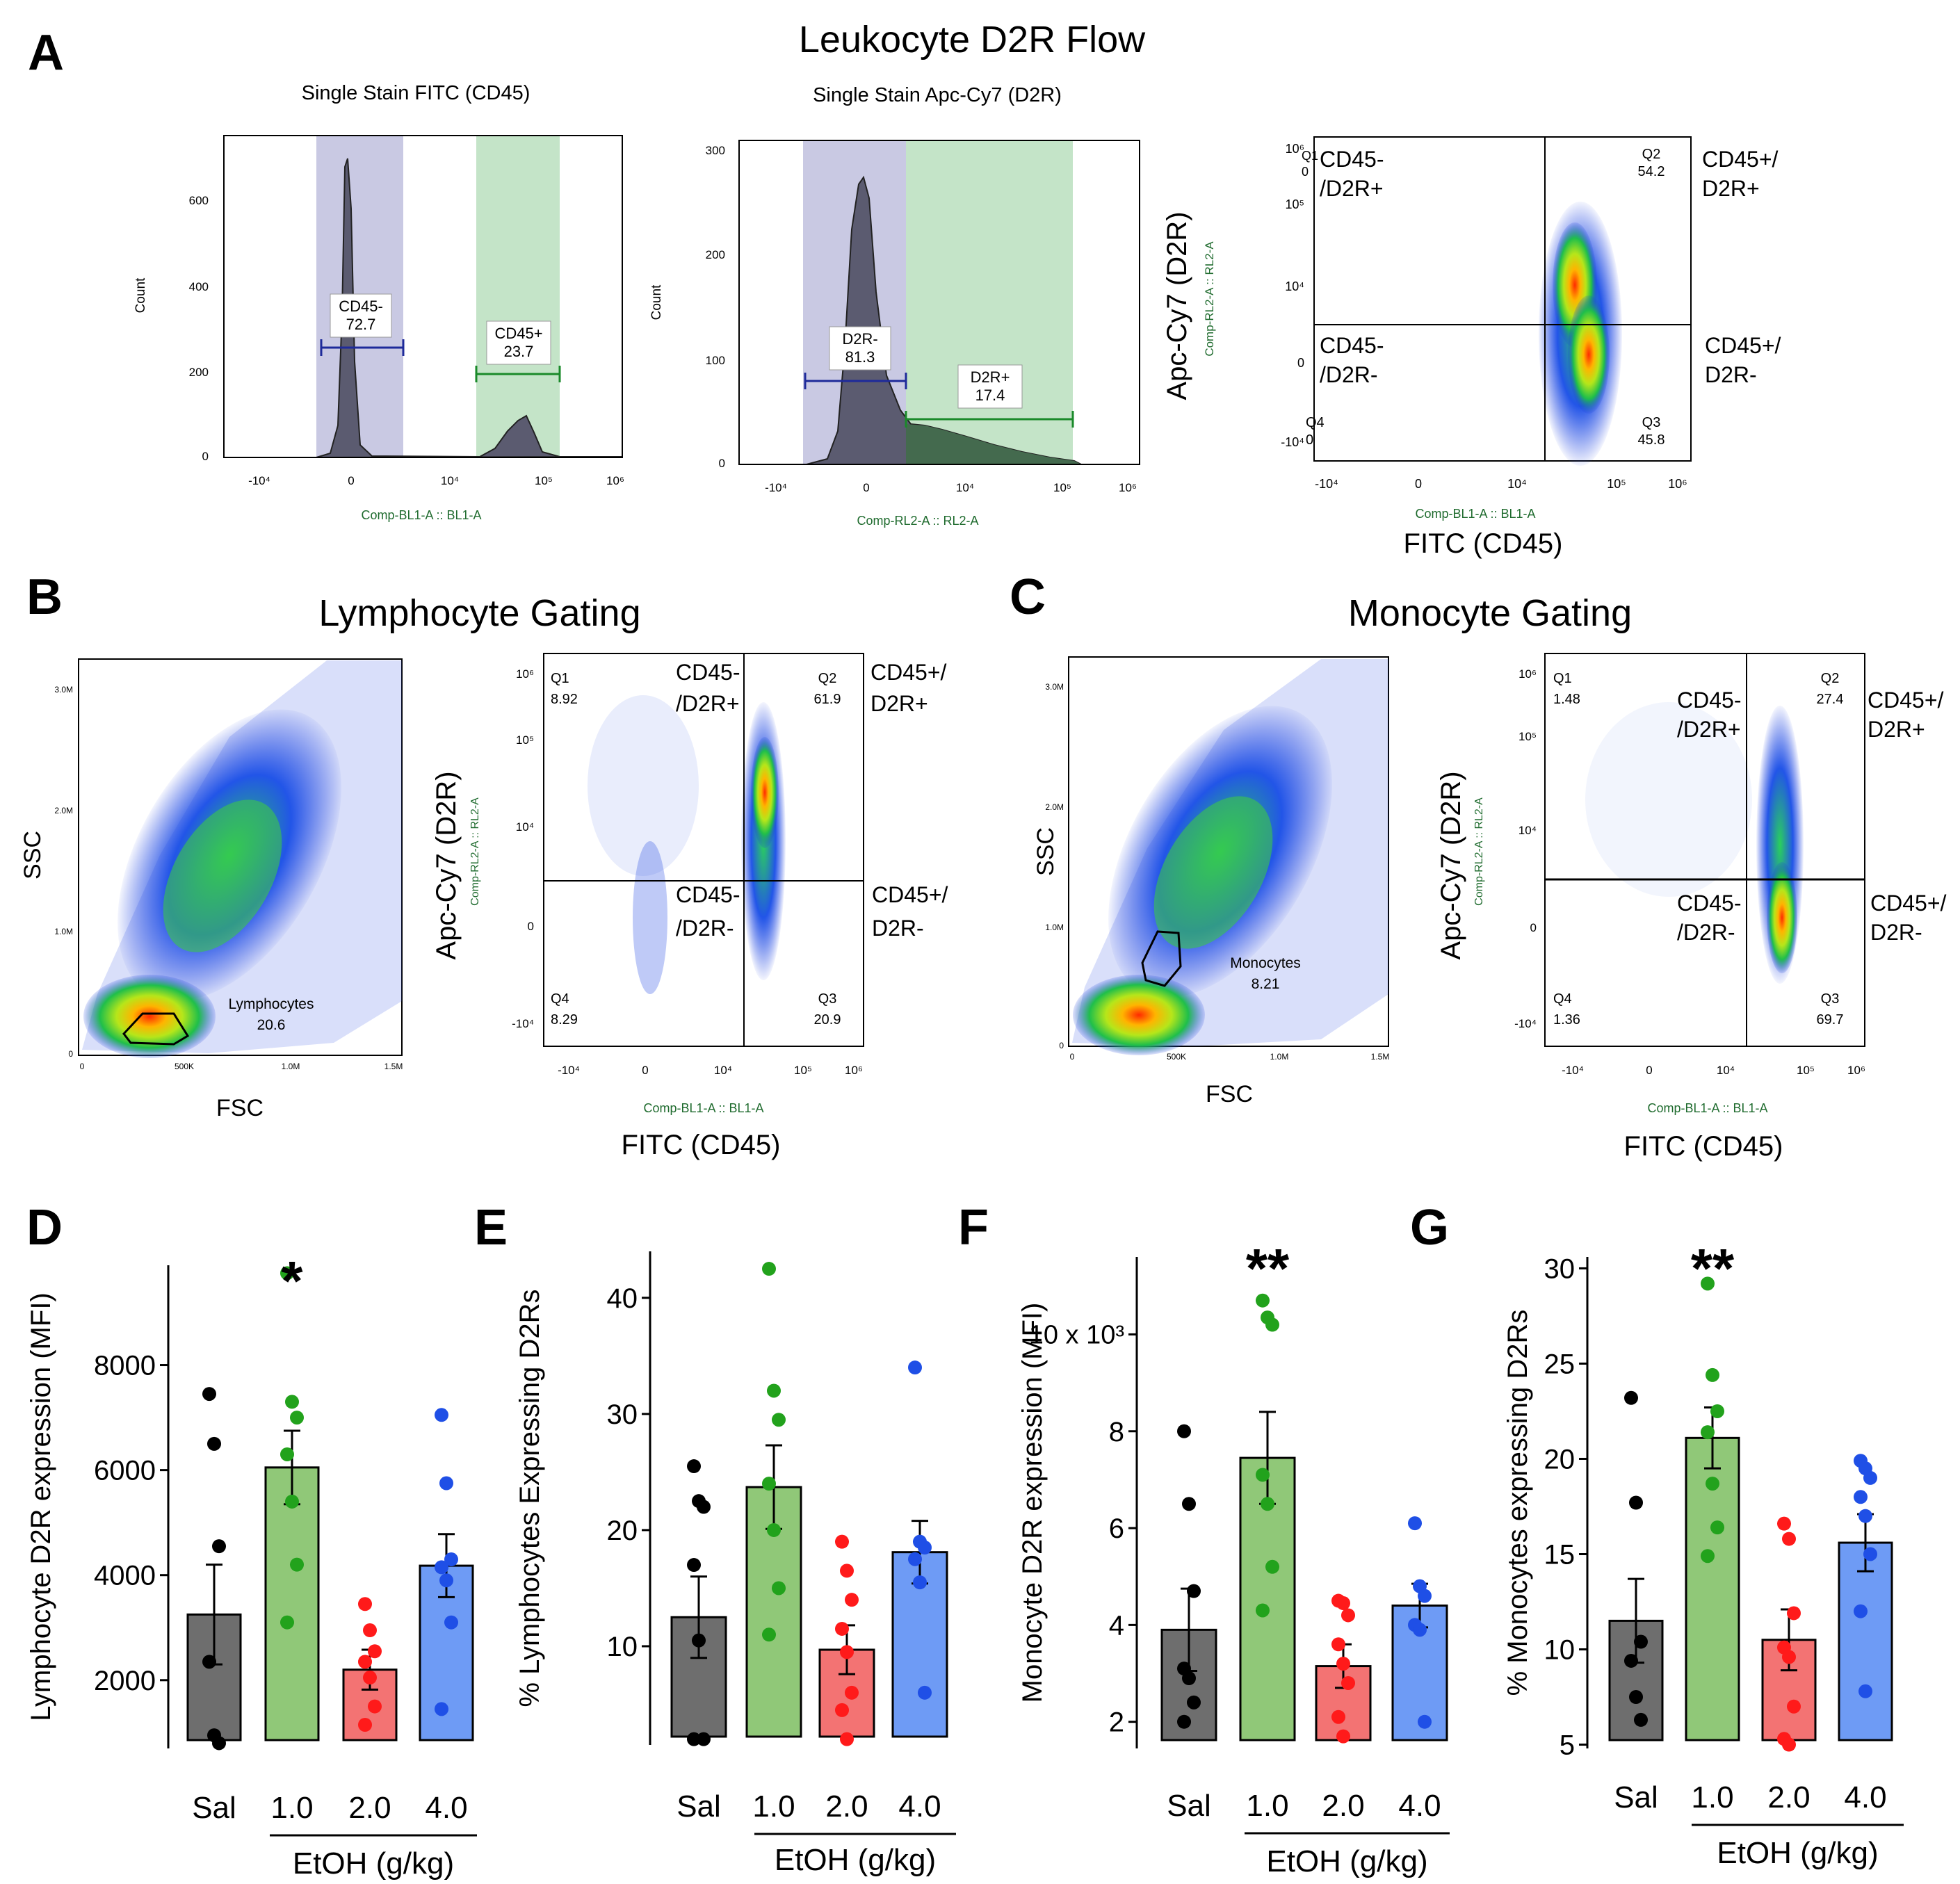 The width and height of the screenshot is (1960, 1884). Describe the element at coordinates (1176, 1057) in the screenshot. I see `fsc-c-xtick: 500K` at that location.